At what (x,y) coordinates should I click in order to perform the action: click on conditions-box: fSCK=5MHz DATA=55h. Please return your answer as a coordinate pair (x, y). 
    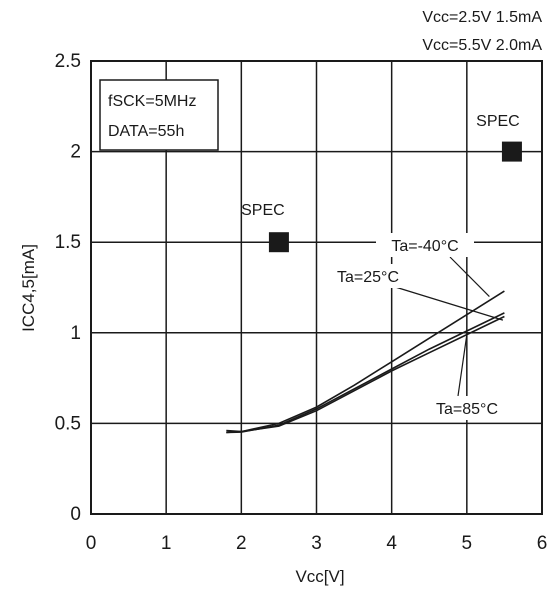
    Looking at the image, I should click on (159, 115).